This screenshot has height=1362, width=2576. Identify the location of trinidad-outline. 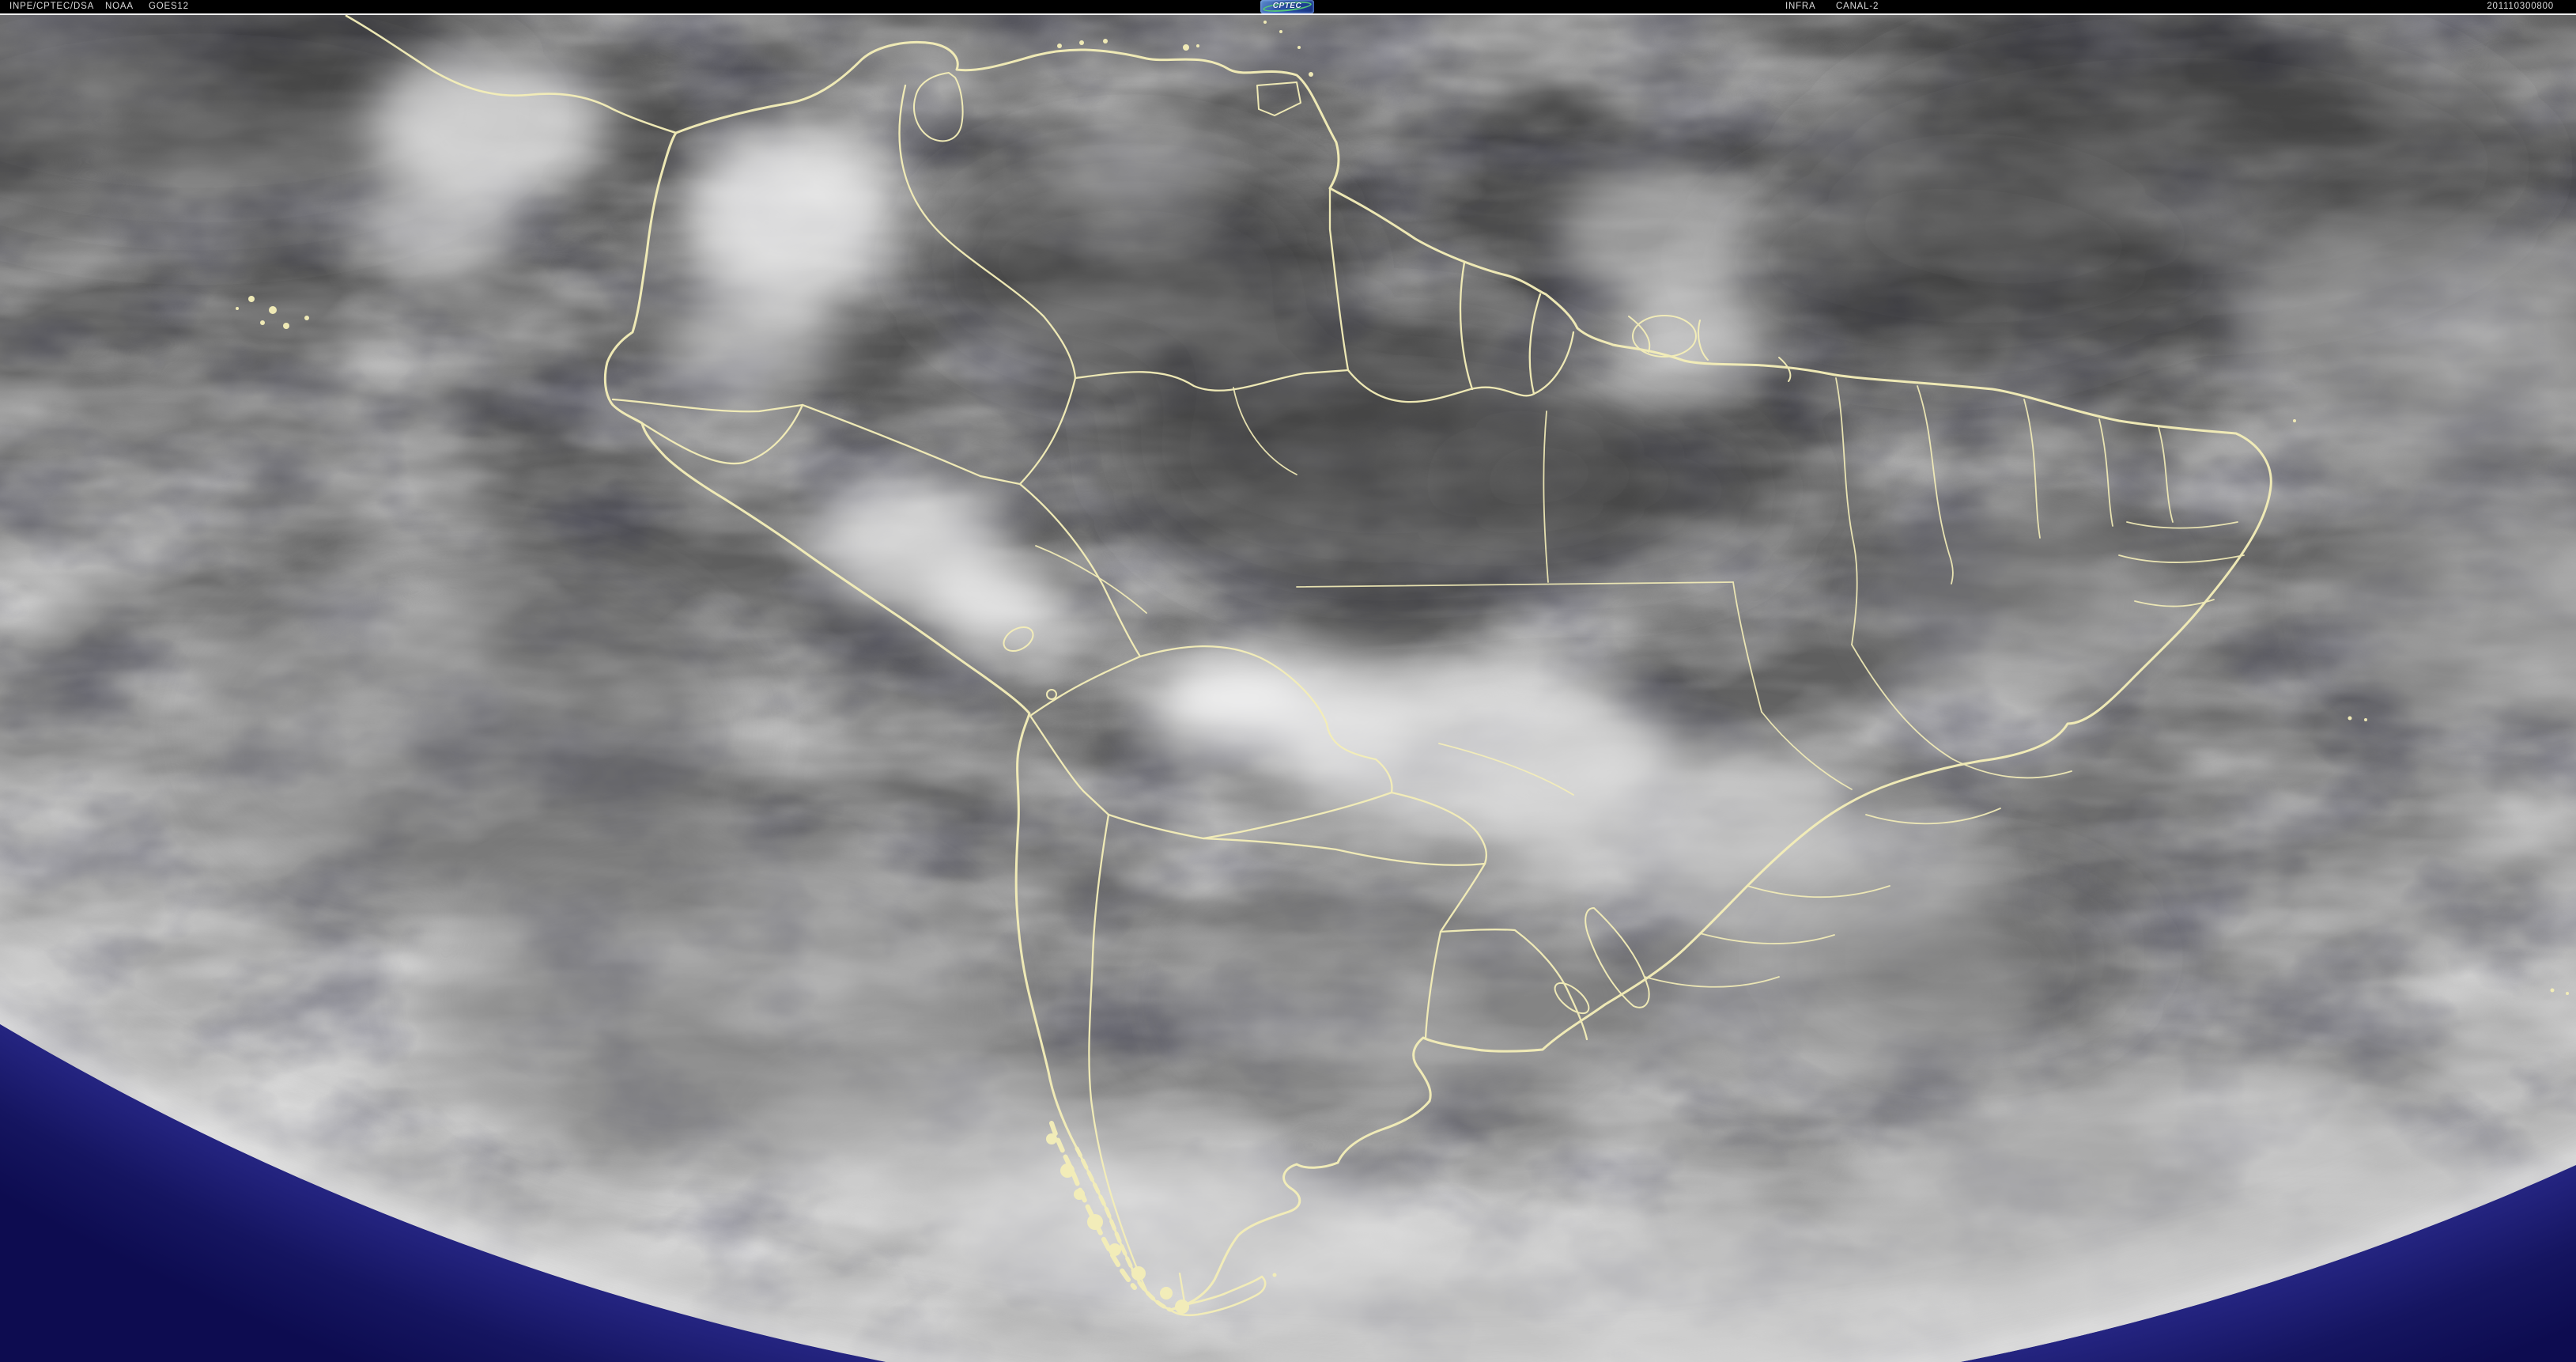
(1278, 98).